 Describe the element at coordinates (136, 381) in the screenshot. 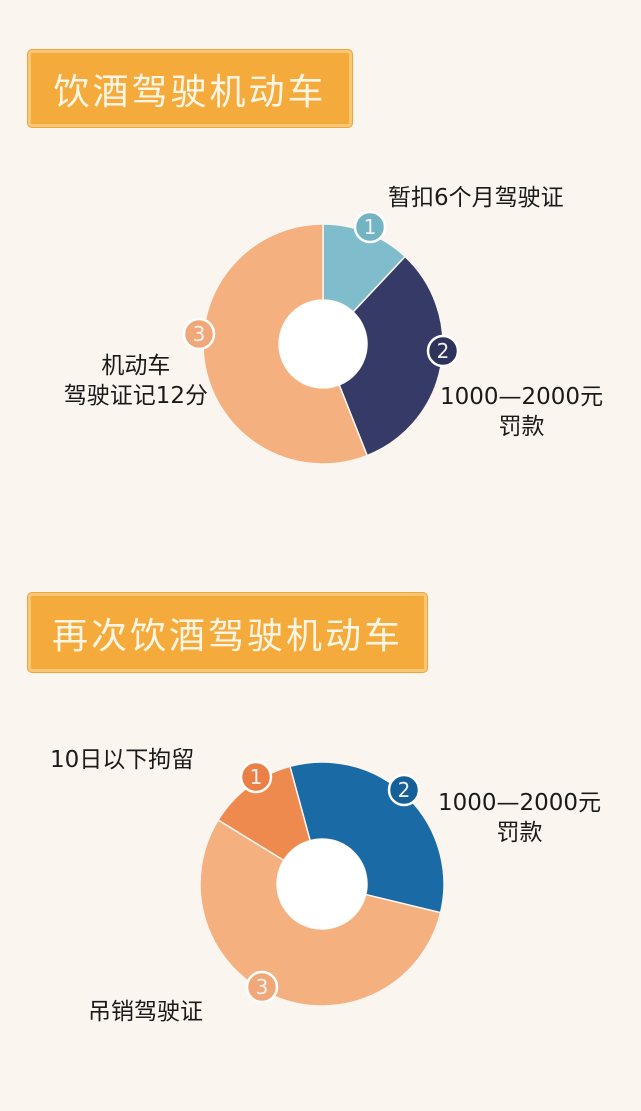

I see `chart-1-label-3: 机动车驾驶证记12分` at that location.